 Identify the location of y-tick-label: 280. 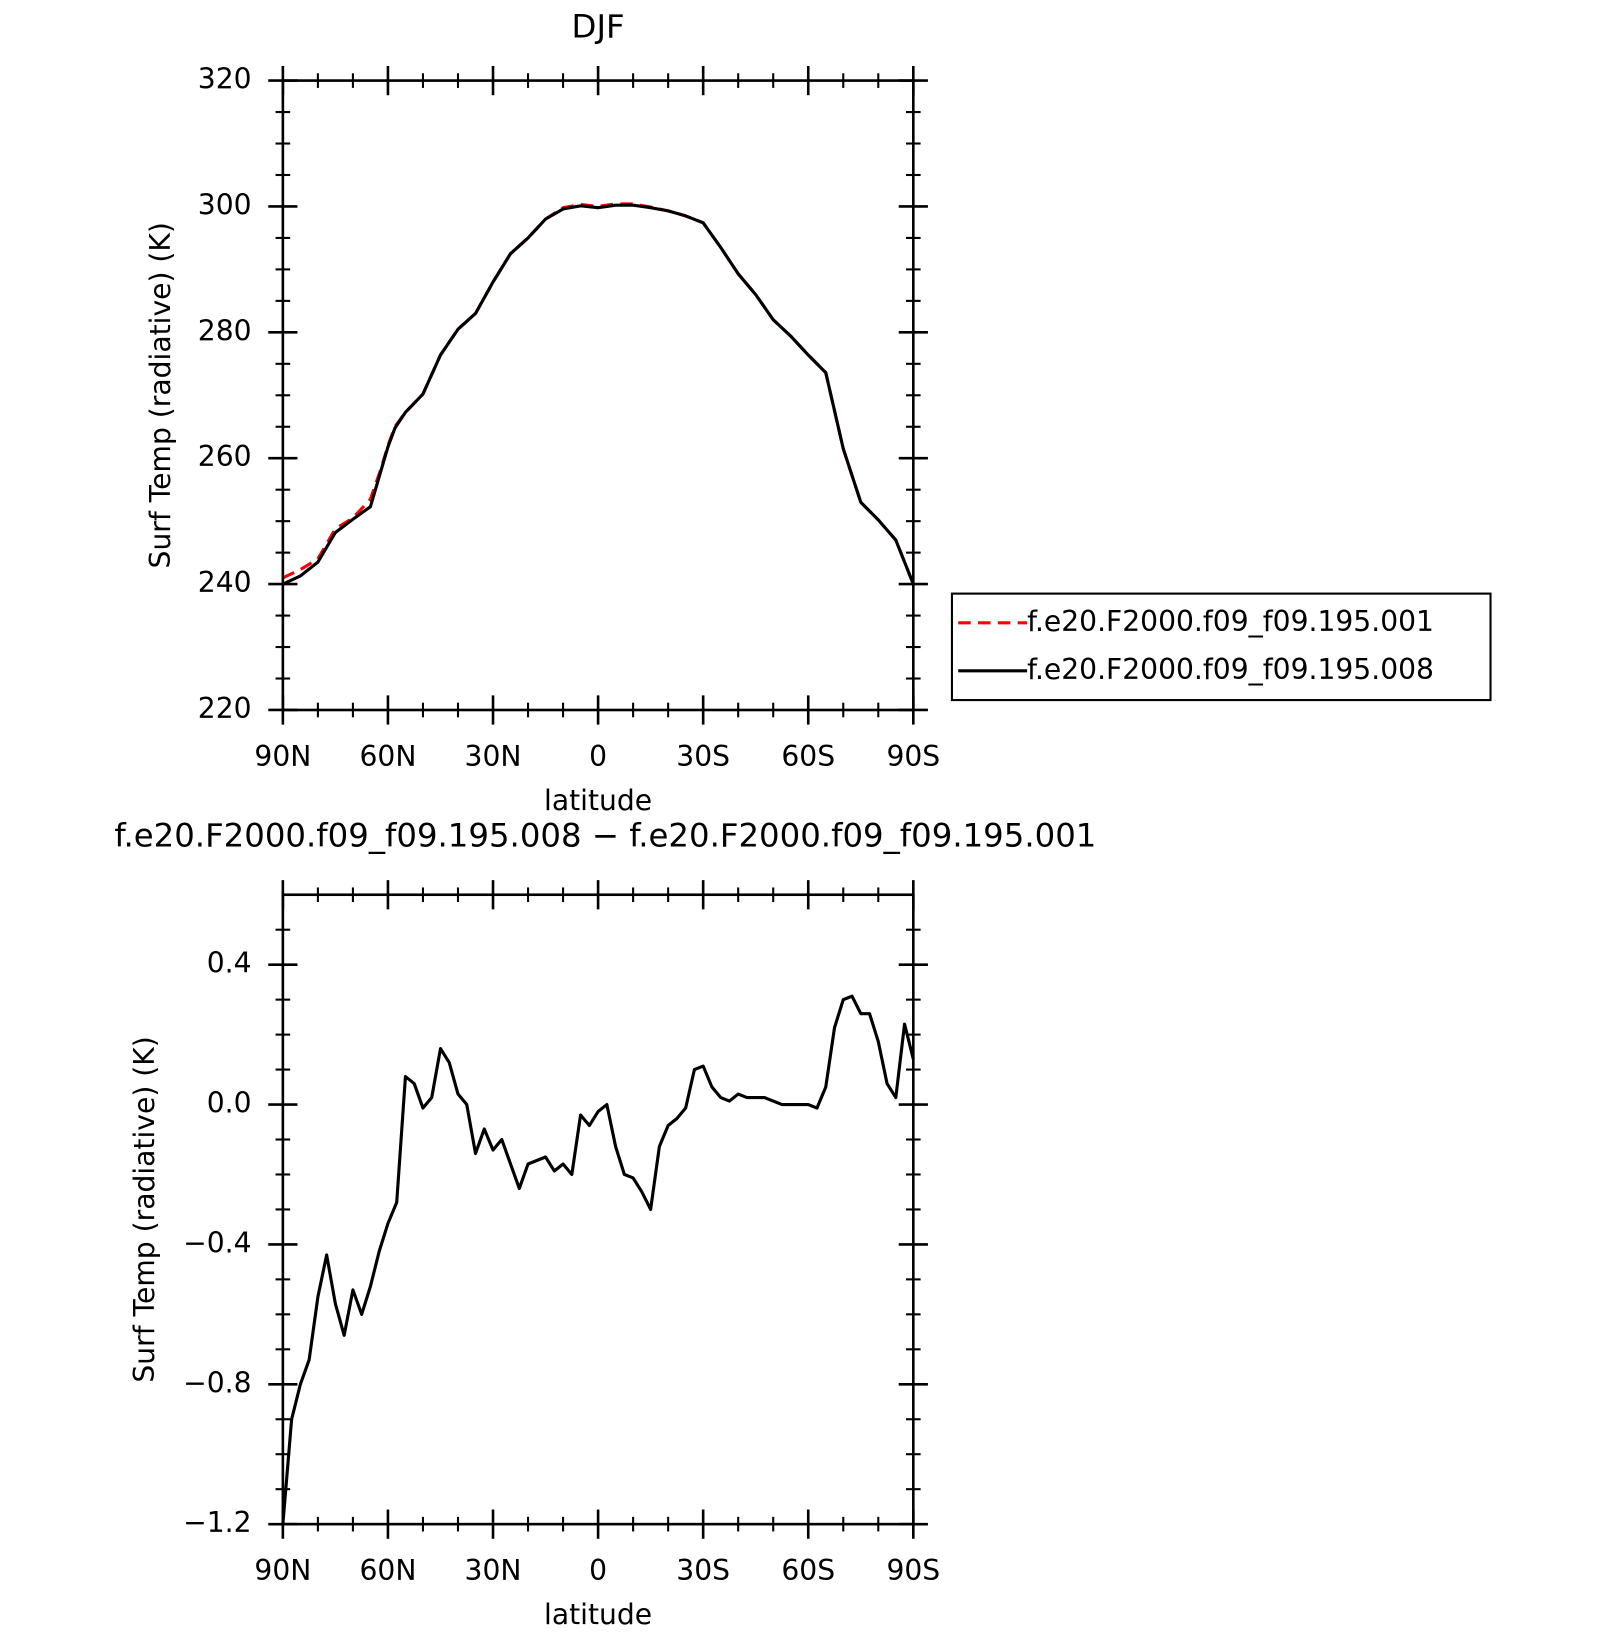
(225, 330).